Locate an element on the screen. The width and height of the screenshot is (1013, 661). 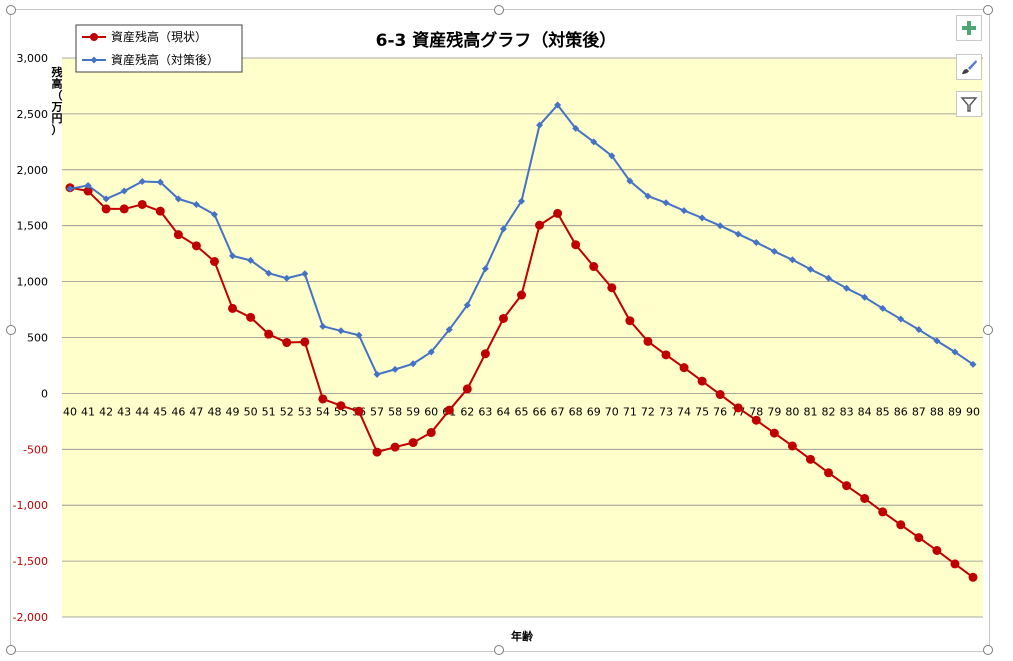
chart-styles-button is located at coordinates (969, 67).